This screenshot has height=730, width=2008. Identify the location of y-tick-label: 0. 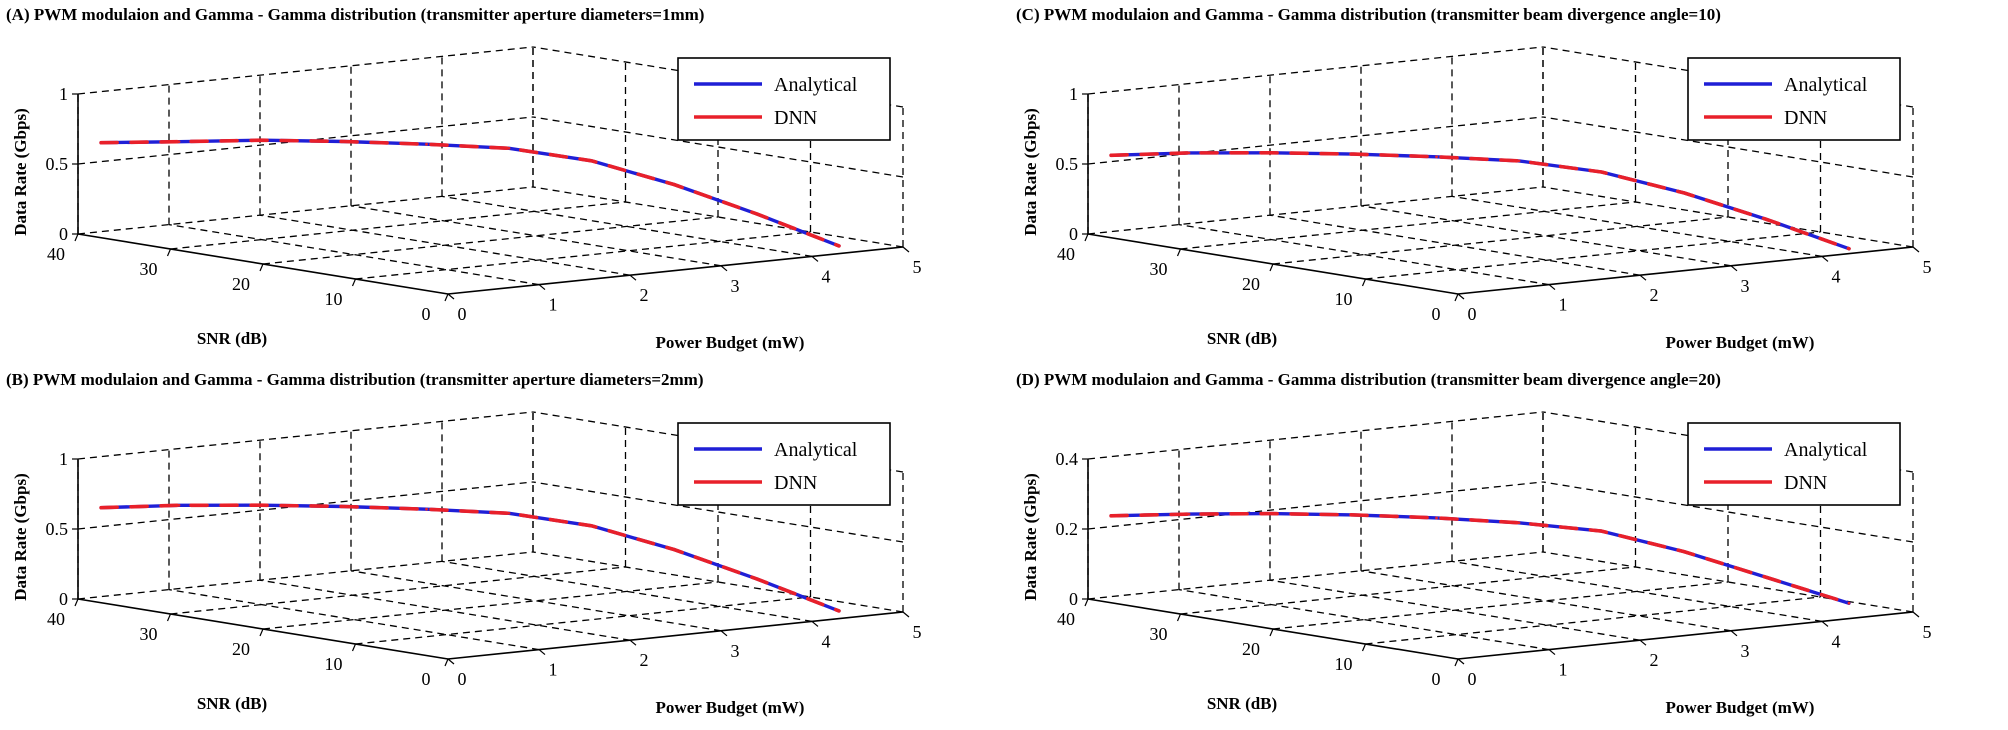
(426, 679).